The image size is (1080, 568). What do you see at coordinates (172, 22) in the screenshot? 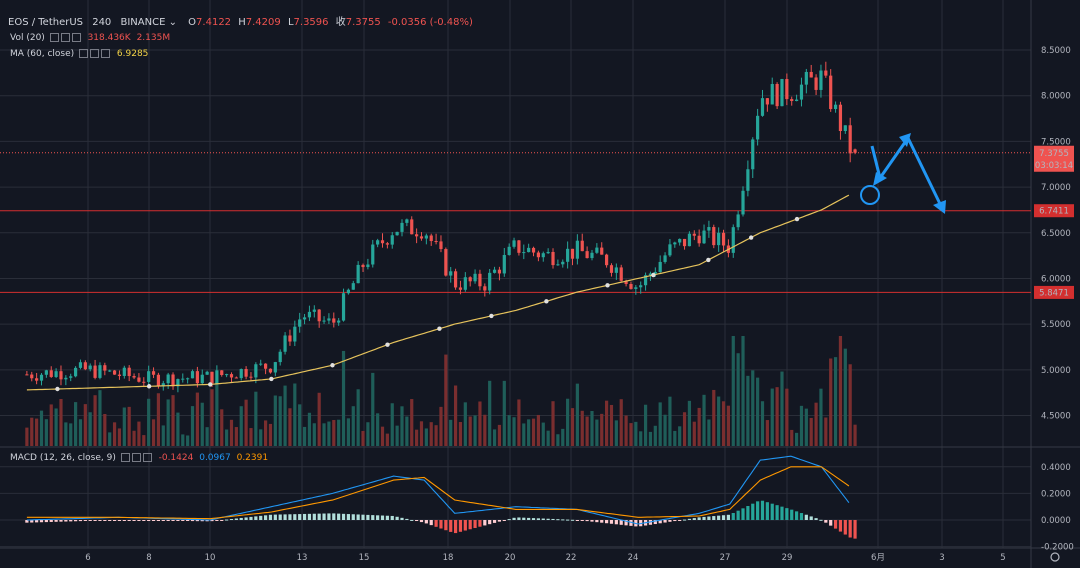
I see `chevron-down-icon: ⌄` at bounding box center [172, 22].